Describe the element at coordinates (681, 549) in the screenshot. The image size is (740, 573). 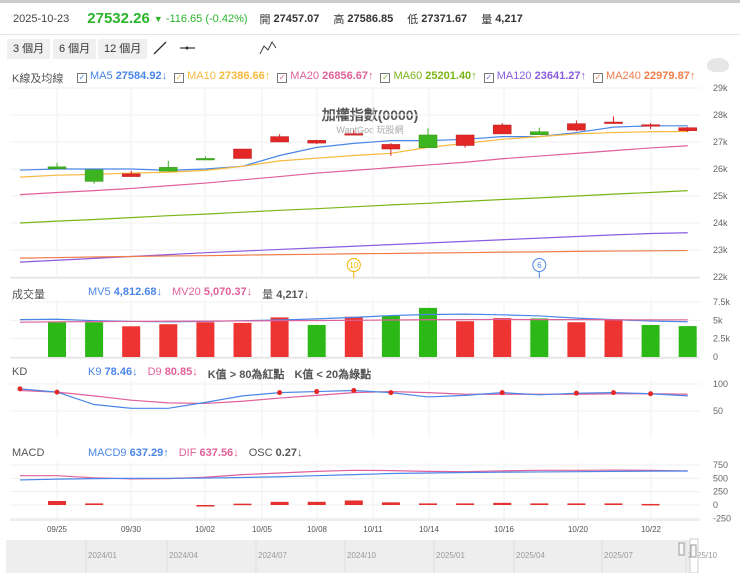
I see `navigator-handle-left` at that location.